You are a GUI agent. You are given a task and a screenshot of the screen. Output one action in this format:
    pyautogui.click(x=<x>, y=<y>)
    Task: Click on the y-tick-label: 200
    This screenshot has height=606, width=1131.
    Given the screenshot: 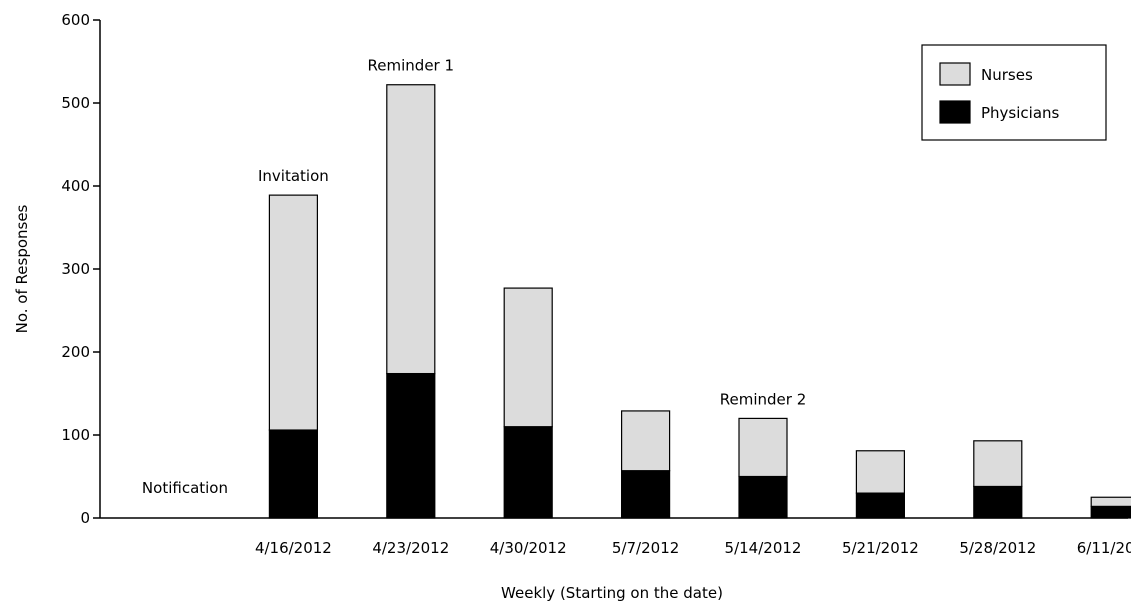 What is the action you would take?
    pyautogui.click(x=75, y=352)
    